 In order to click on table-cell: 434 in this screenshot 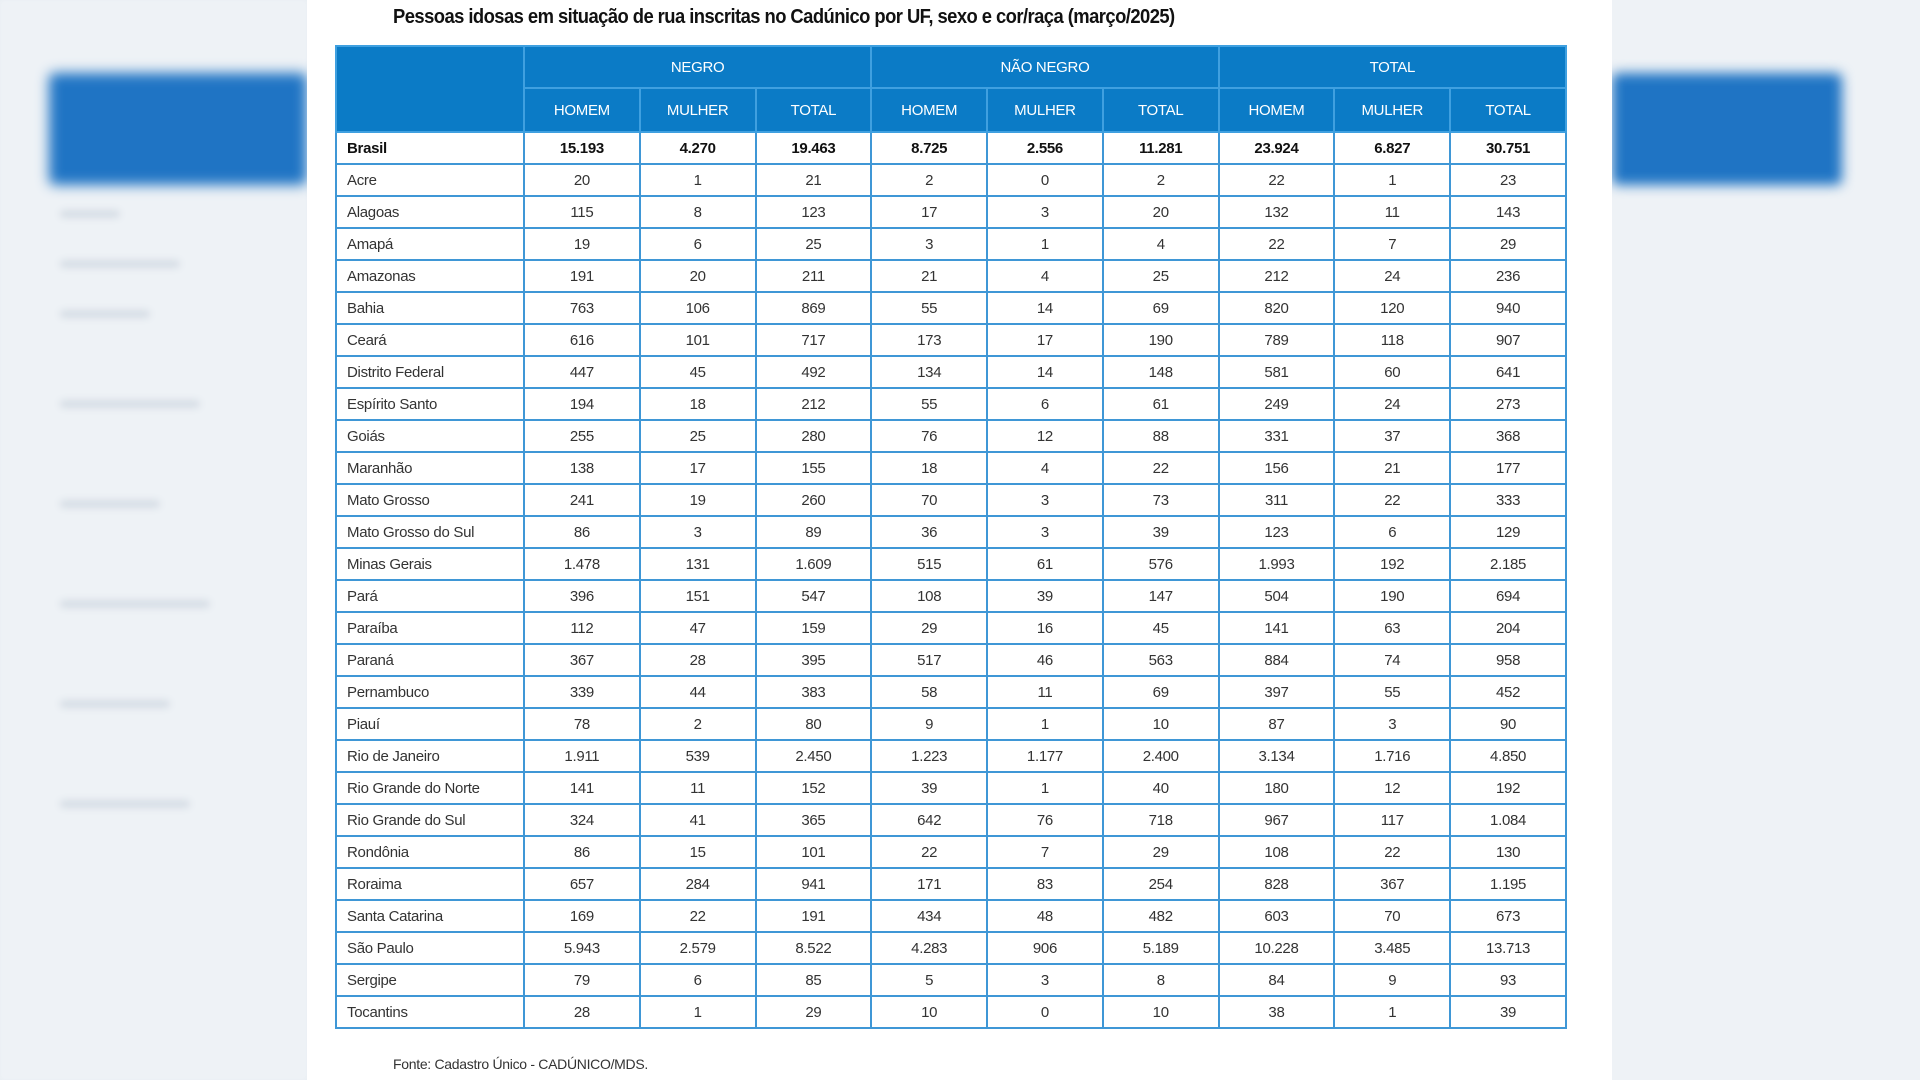, I will do `click(929, 916)`.